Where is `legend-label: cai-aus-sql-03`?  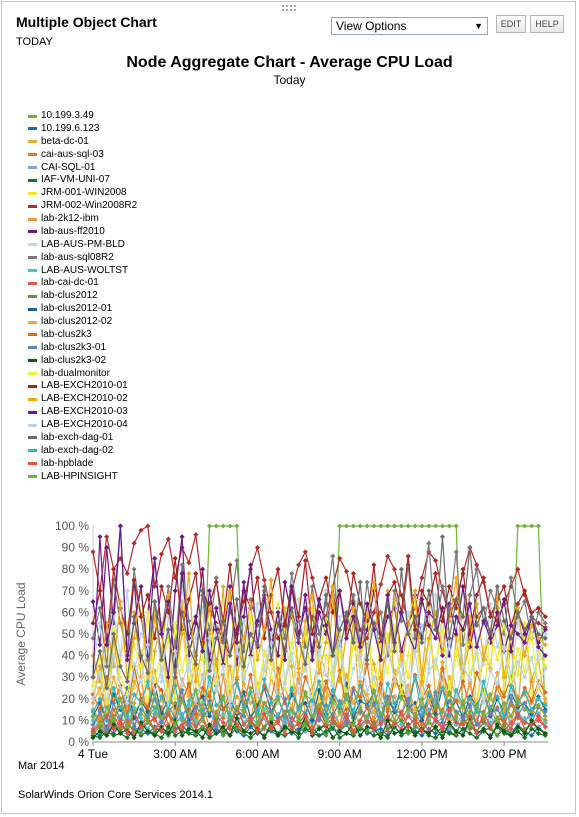 legend-label: cai-aus-sql-03 is located at coordinates (72, 154).